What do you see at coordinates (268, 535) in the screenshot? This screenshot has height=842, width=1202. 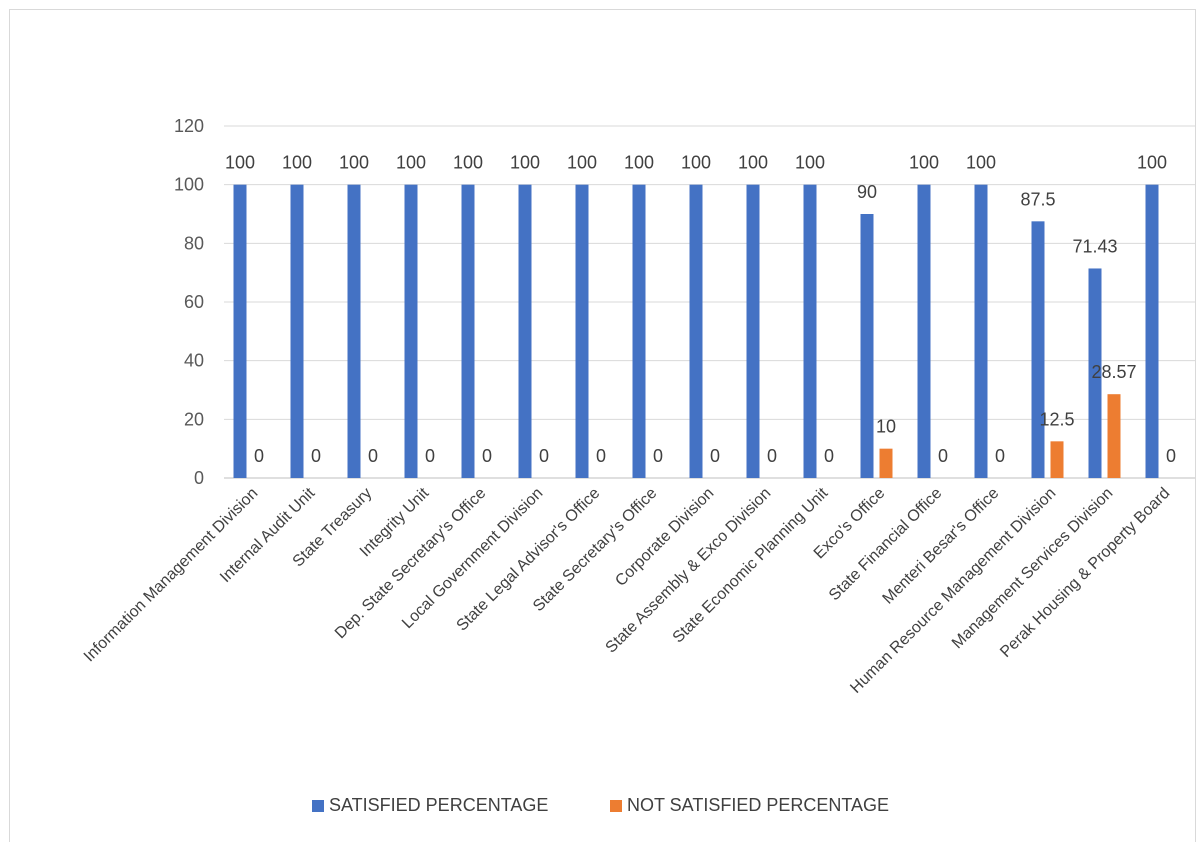 I see `category-label: Internal Audit Unit` at bounding box center [268, 535].